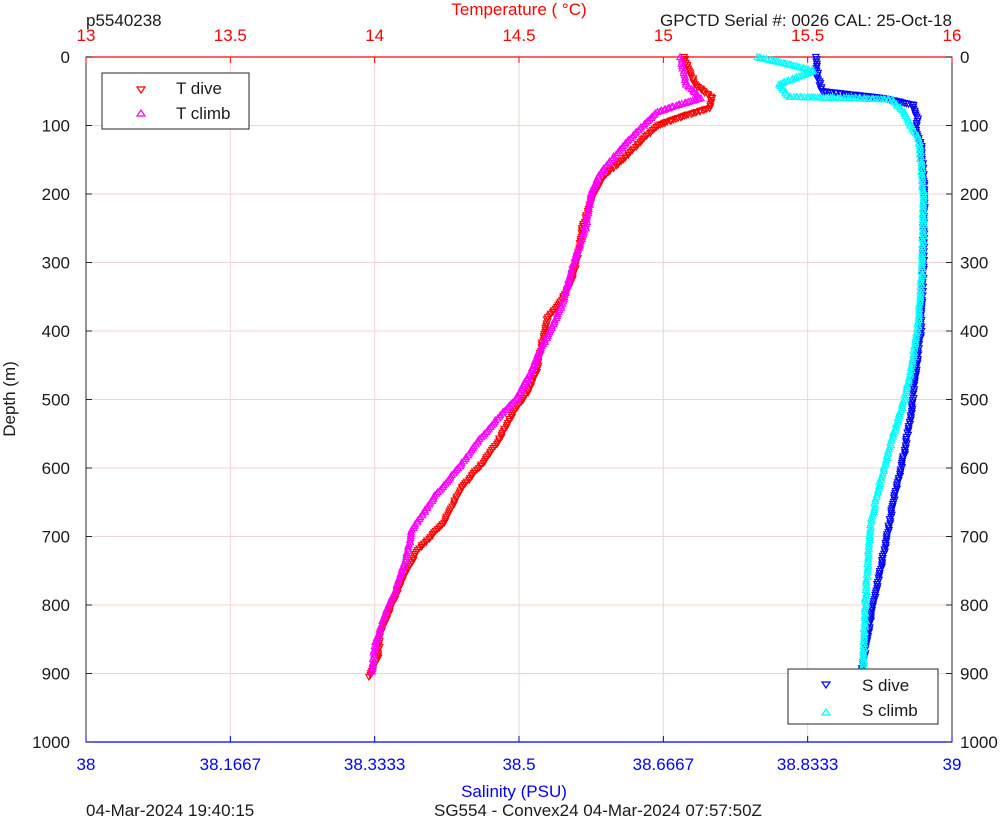 The image size is (1006, 819). Describe the element at coordinates (86, 35) in the screenshot. I see `top-tick-label: 13` at that location.